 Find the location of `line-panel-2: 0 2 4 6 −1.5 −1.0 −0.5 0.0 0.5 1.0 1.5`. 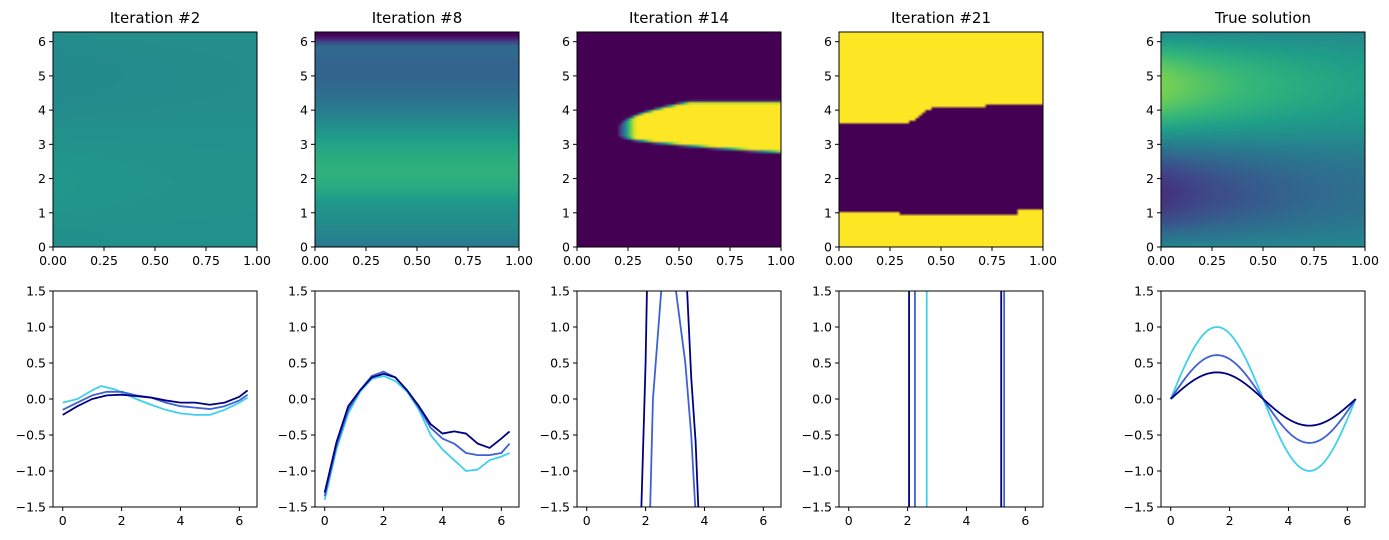

line-panel-2: 0 2 4 6 −1.5 −1.0 −0.5 0.0 0.5 1.0 1.5 is located at coordinates (399, 406).